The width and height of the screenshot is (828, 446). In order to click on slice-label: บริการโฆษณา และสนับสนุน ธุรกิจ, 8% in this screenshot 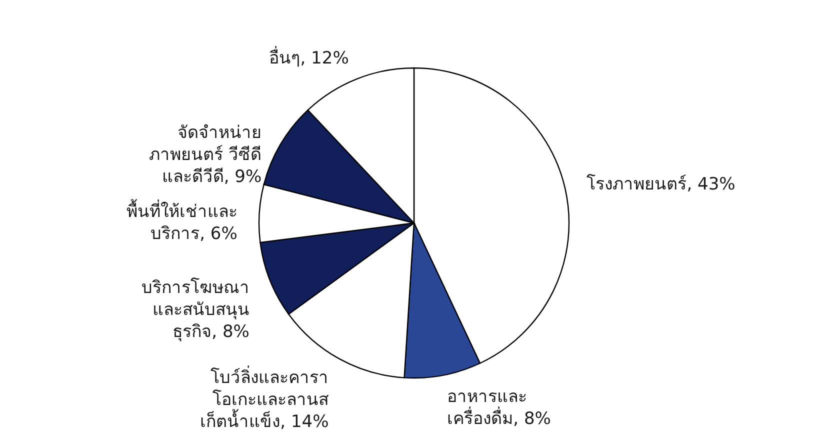, I will do `click(195, 309)`.